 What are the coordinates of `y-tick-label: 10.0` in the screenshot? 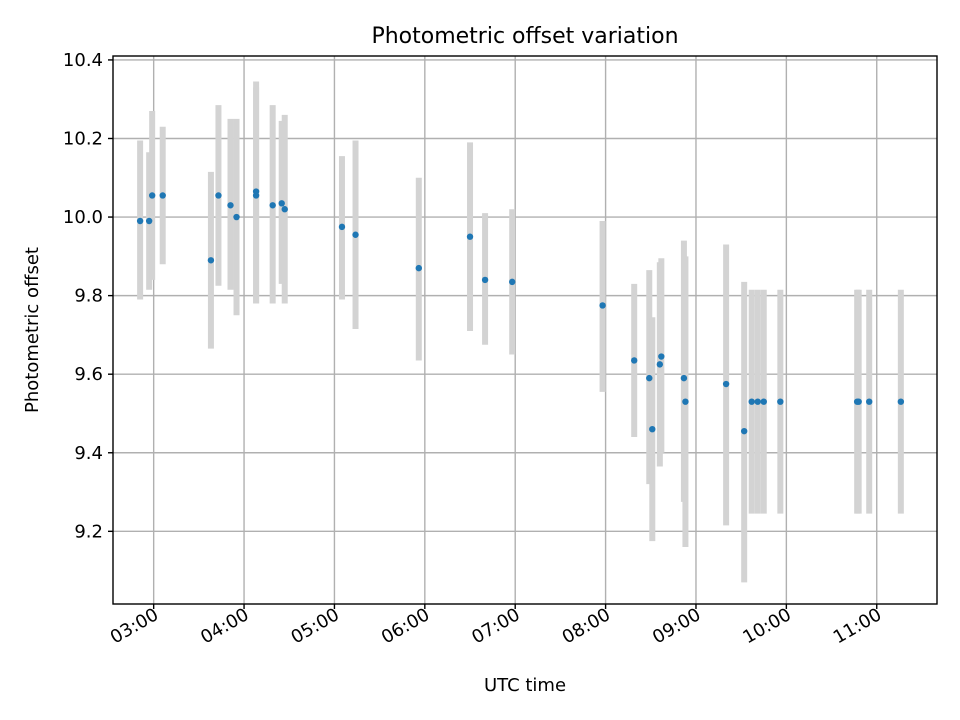 It's located at (83, 217).